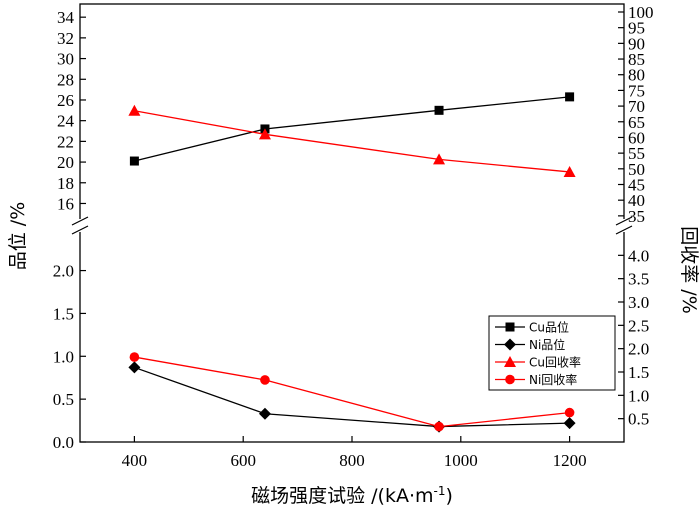 This screenshot has height=518, width=700. Describe the element at coordinates (636, 185) in the screenshot. I see `y-right-tick-label: 45` at that location.